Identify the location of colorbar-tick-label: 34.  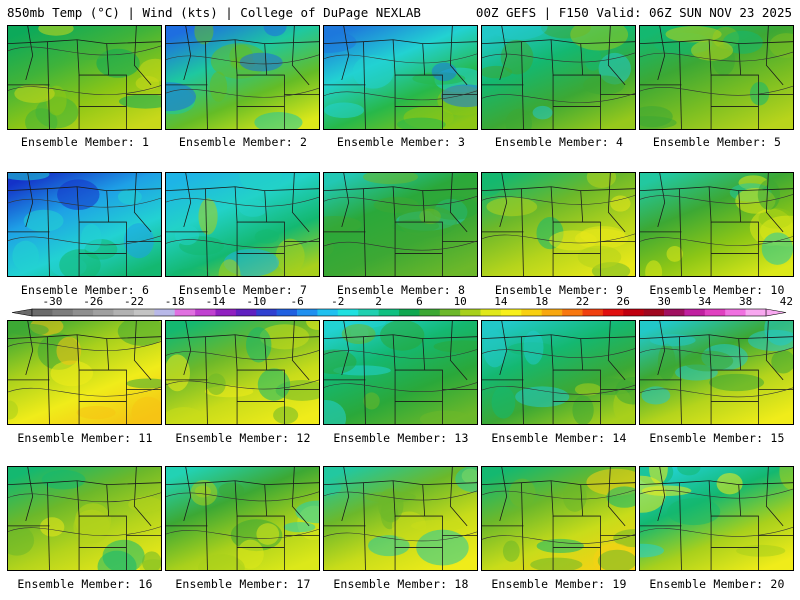
(705, 301).